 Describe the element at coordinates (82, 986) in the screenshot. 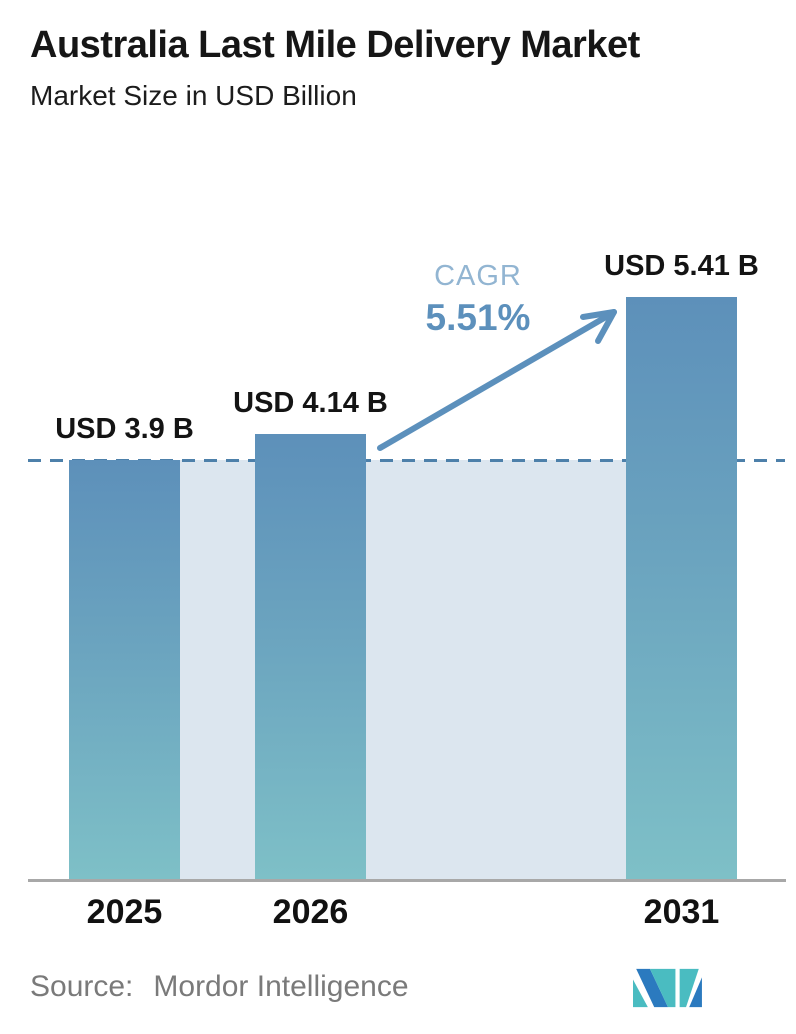

I see `source-label: Source:` at that location.